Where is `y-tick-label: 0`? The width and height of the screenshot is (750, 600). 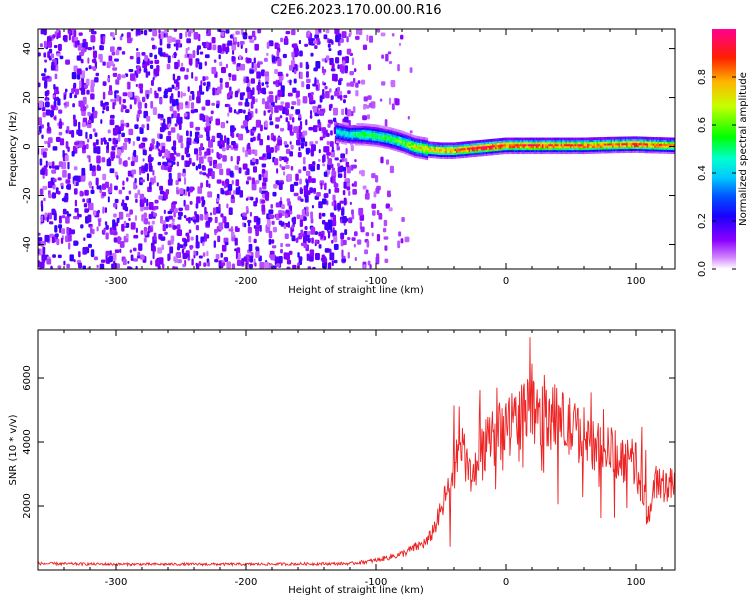
y-tick-label: 0 is located at coordinates (27, 146).